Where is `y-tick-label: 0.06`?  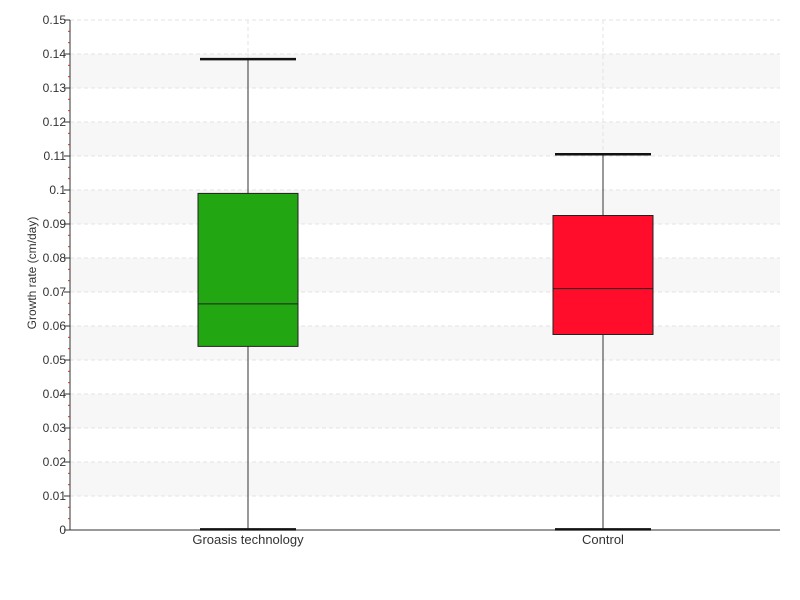
y-tick-label: 0.06 is located at coordinates (55, 326).